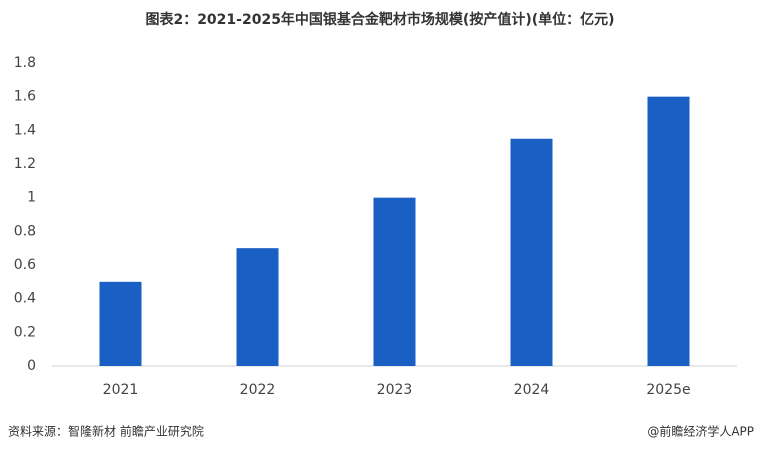 The width and height of the screenshot is (760, 452). Describe the element at coordinates (395, 390) in the screenshot. I see `x-tick-label: 2023` at that location.